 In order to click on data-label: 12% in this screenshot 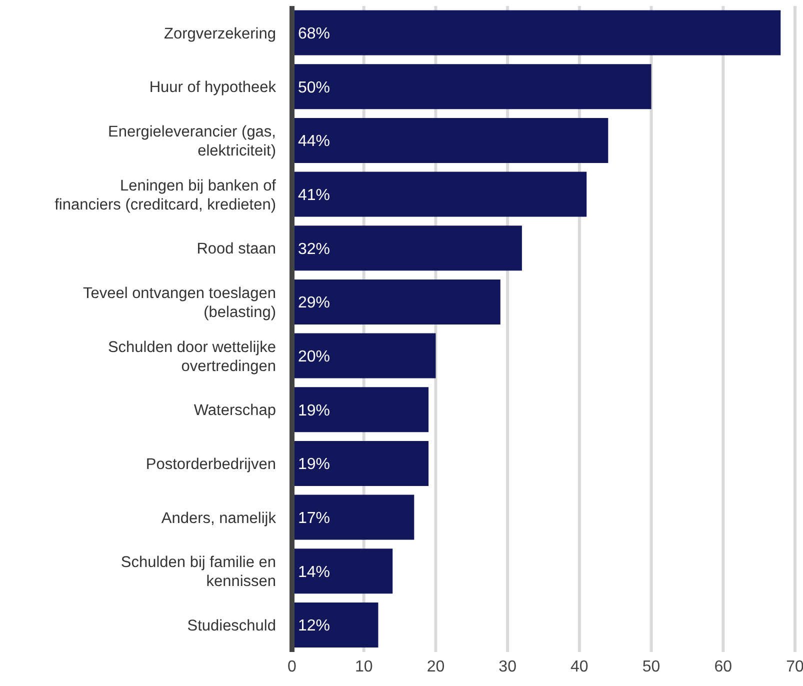, I will do `click(314, 626)`.